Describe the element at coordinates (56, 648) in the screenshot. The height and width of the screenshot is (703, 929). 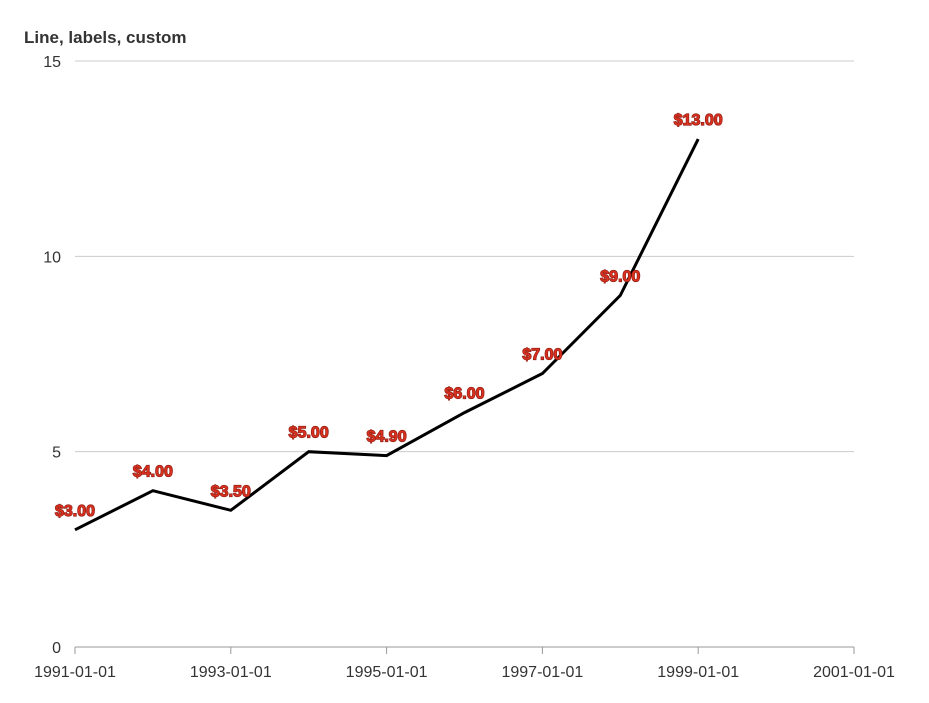
I see `y-tick-label: 0` at that location.